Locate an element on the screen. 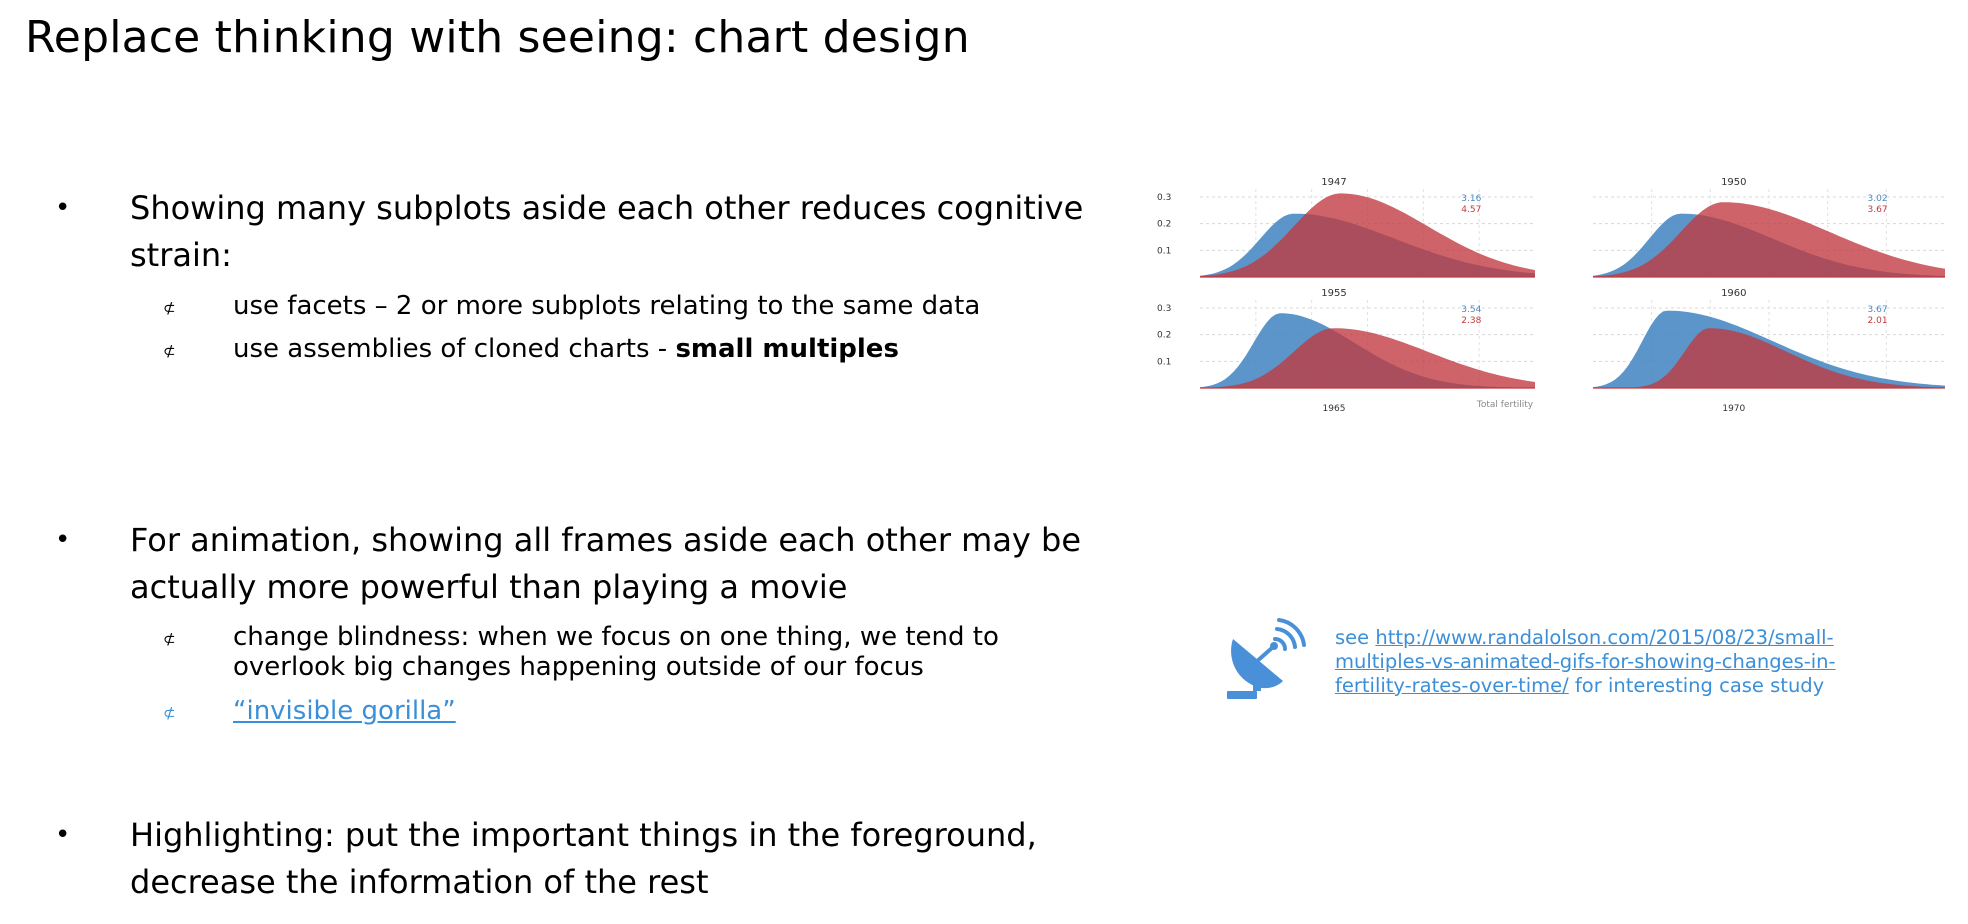  invisible-gorilla-link: “invisible gorilla” is located at coordinates (344, 711).